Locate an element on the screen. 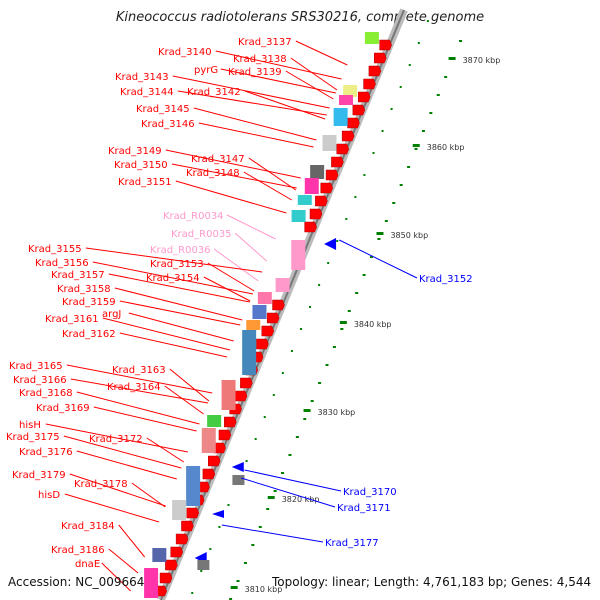 Image resolution: width=600 pixels, height=600 pixels. tick-label: 3840 kbp is located at coordinates (373, 324).